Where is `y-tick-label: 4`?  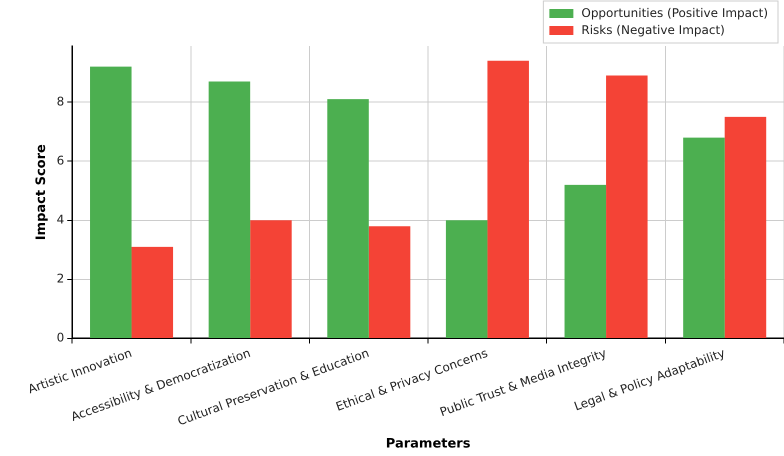 y-tick-label: 4 is located at coordinates (60, 219).